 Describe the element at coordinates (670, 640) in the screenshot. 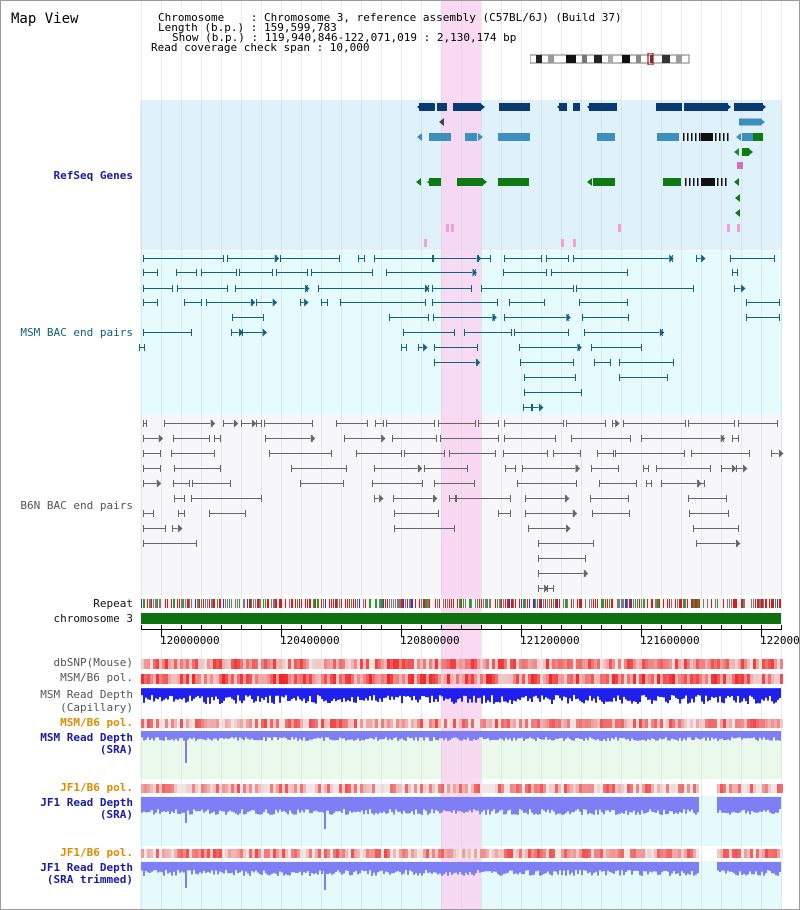

I see `axis-tick-label: 121600000` at that location.